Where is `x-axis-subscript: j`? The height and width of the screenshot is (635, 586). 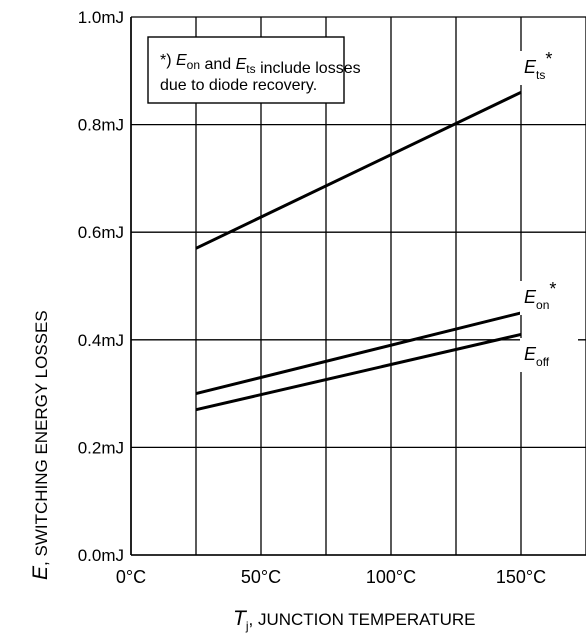 x-axis-subscript: j is located at coordinates (247, 626).